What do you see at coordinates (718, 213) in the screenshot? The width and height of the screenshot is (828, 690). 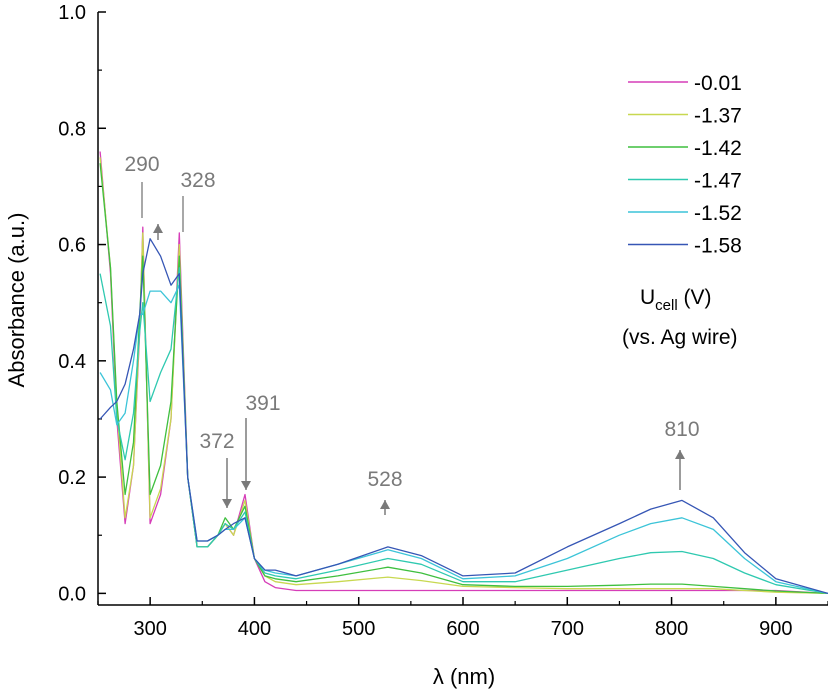 I see `legend-label--1.52: -1.52` at bounding box center [718, 213].